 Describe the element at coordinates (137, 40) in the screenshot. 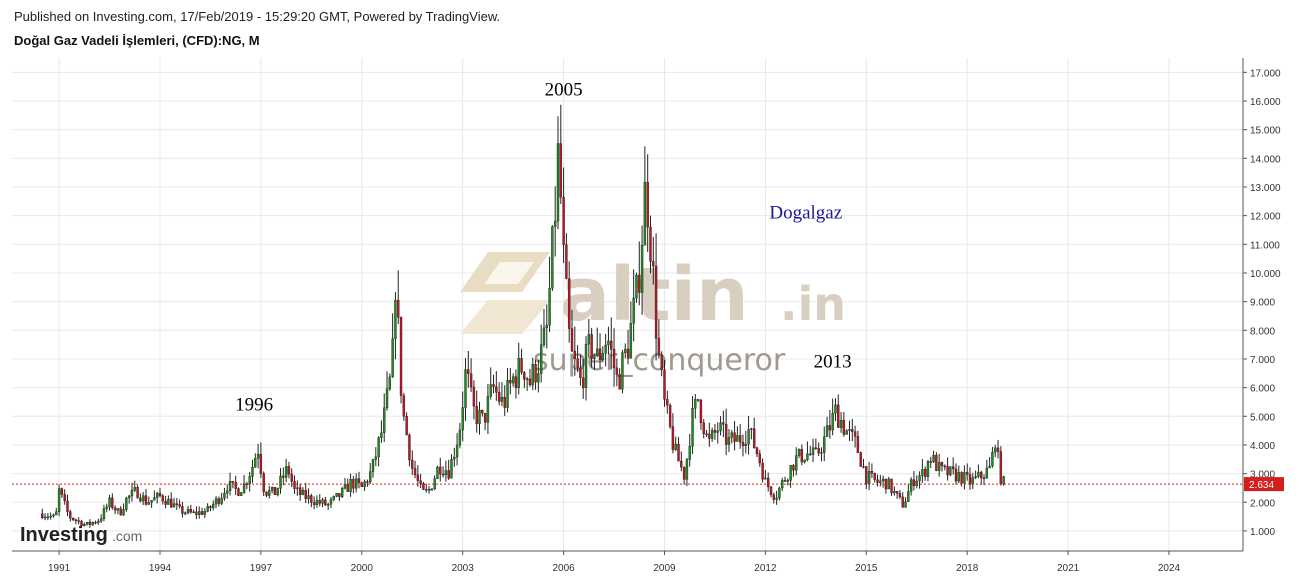

I see `symbol-title: Doğal Gaz Vadeli İşlemleri, (CFD):NG, M` at that location.